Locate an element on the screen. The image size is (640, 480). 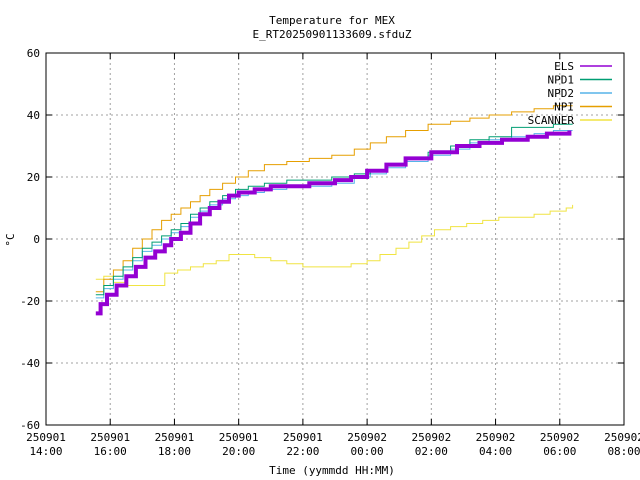
y-tick-label: 0 is located at coordinates (36, 239).